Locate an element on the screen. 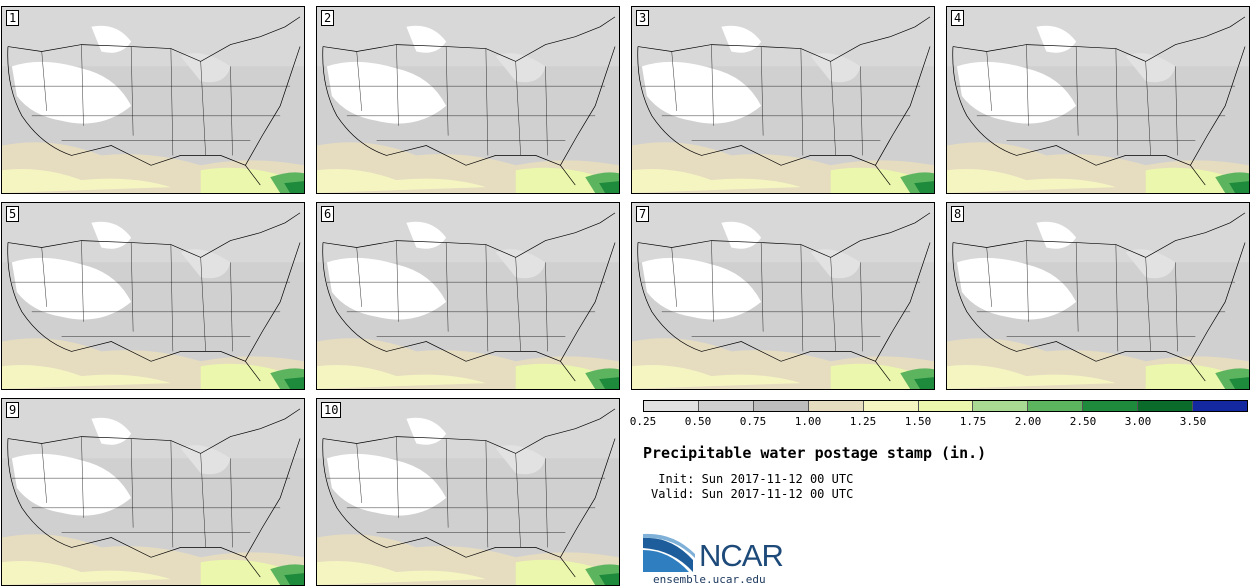  panel-number: 1 is located at coordinates (13, 18).